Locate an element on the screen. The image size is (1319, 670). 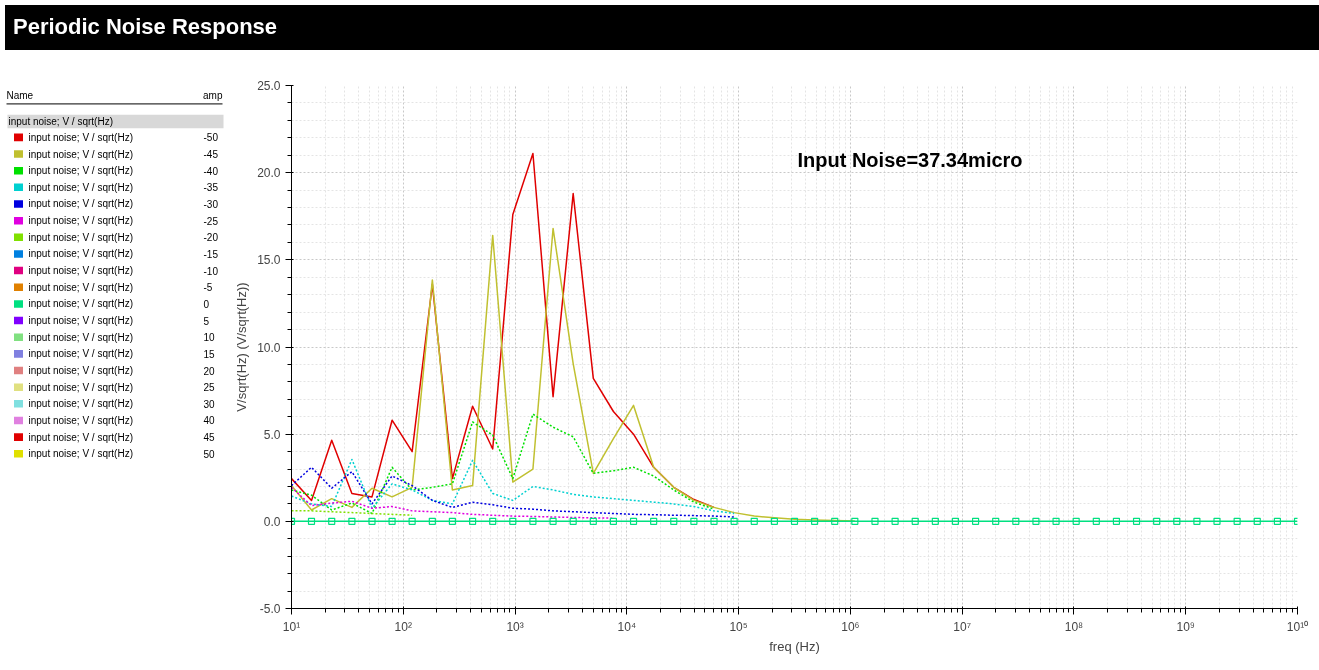
x-tick-label: 10² is located at coordinates (403, 626).